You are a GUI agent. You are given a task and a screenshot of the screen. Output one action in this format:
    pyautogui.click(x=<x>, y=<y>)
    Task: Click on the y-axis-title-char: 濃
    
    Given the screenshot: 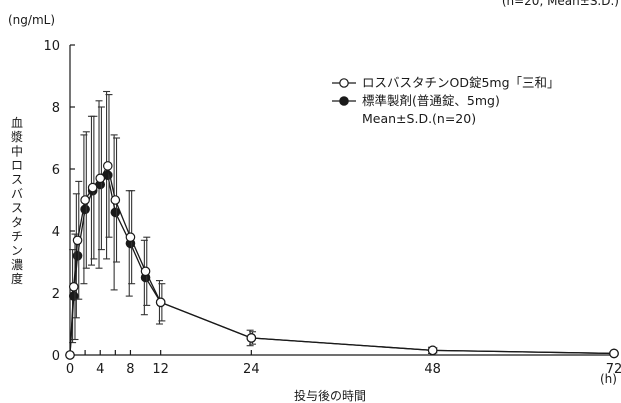 What is the action you would take?
    pyautogui.click(x=17, y=265)
    